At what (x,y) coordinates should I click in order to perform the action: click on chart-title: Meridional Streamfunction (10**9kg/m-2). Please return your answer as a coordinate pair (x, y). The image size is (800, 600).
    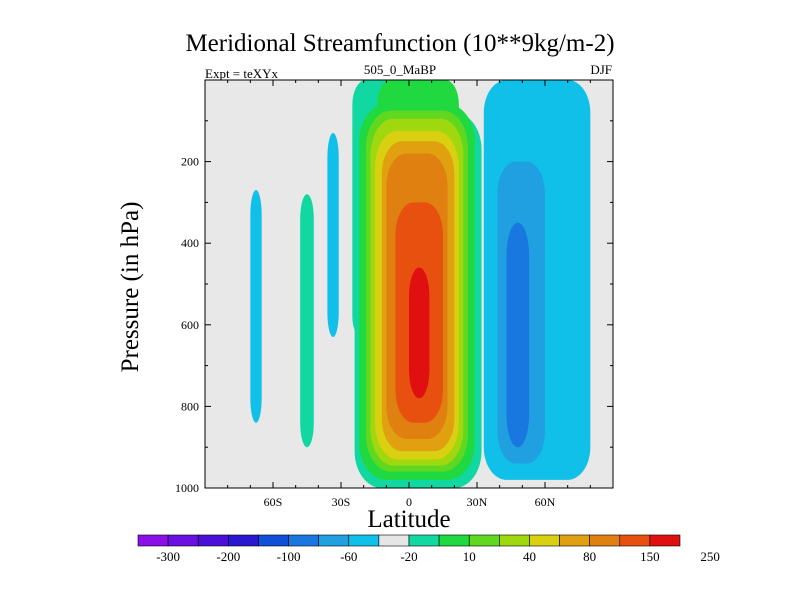
    Looking at the image, I should click on (400, 43).